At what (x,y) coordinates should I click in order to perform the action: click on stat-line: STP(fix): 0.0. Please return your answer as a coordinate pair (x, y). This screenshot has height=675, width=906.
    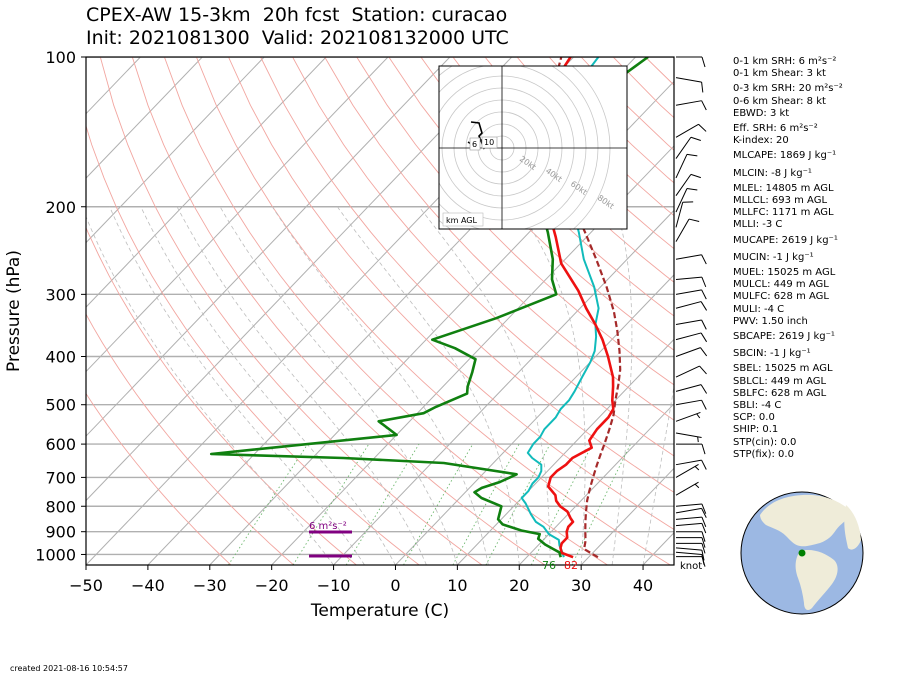
    Looking at the image, I should click on (763, 454).